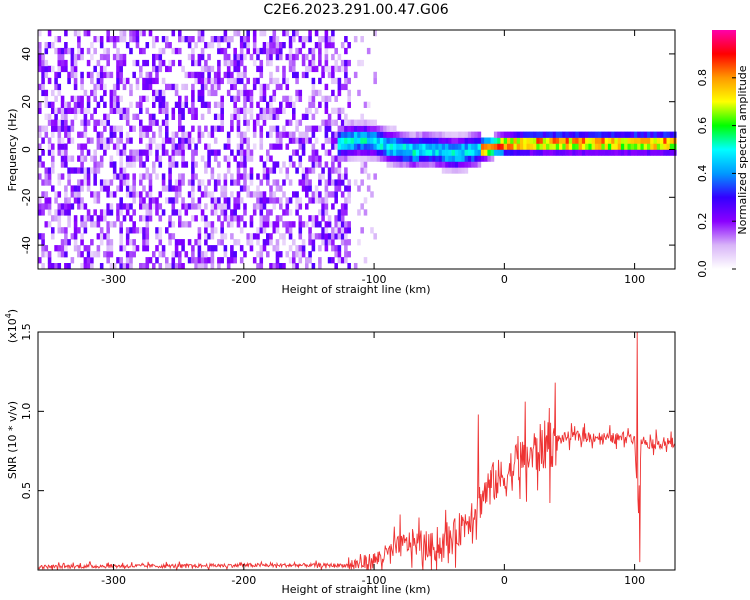 The image size is (750, 600). I want to click on colorbar-tick-label: 0.6, so click(702, 126).